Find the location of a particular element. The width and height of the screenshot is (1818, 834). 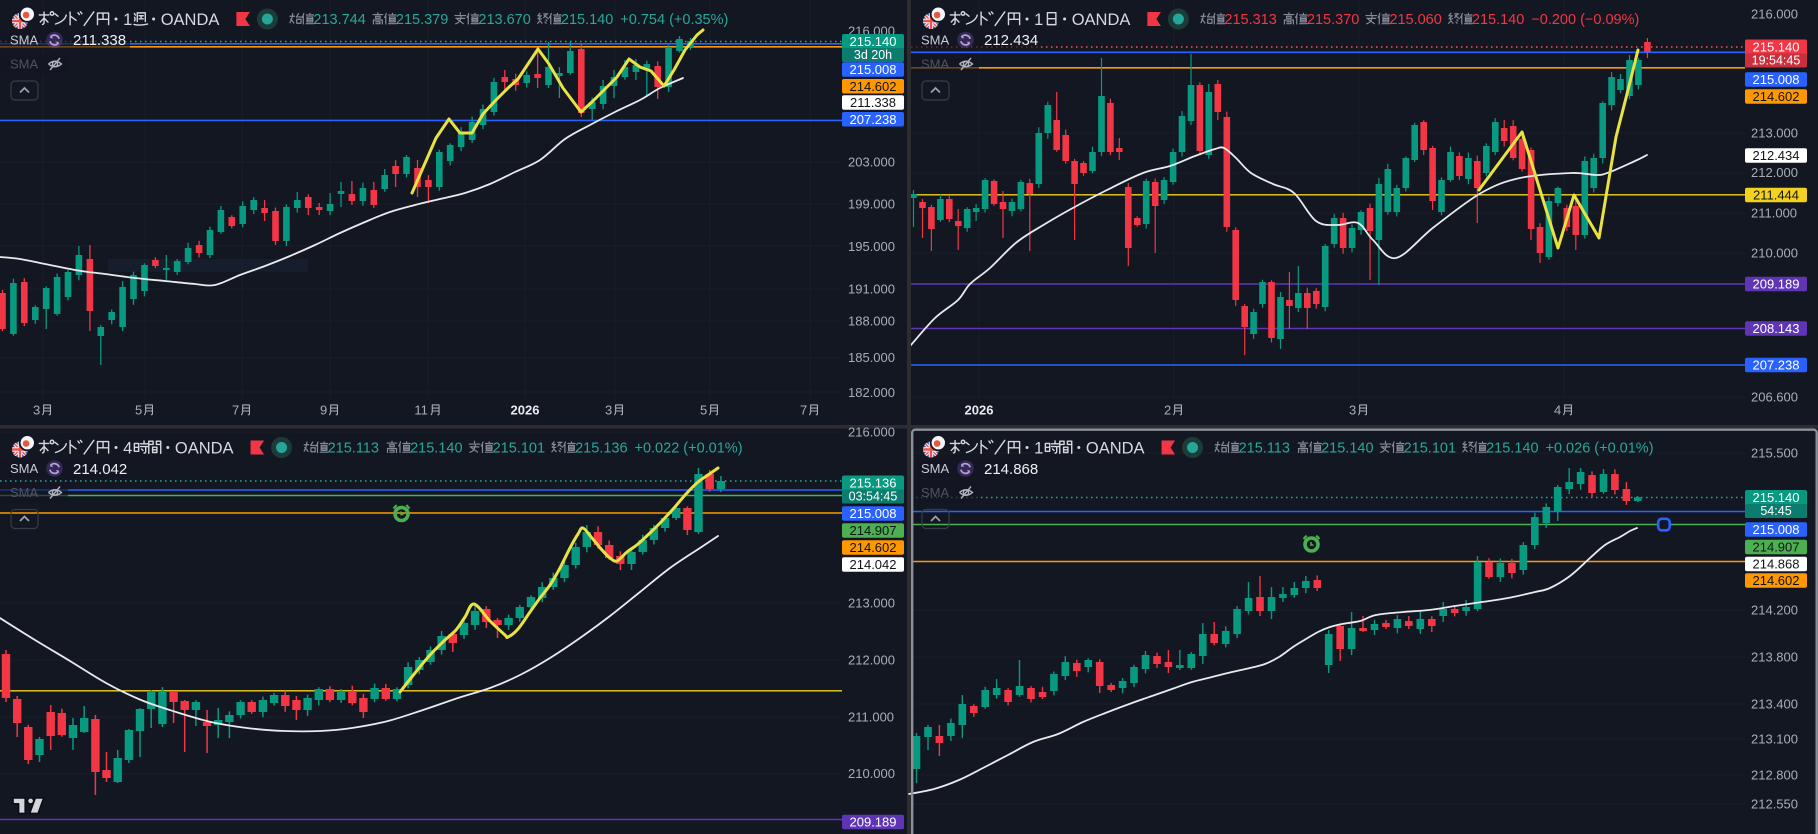

svg-text: 03:54:45 is located at coordinates (873, 496).